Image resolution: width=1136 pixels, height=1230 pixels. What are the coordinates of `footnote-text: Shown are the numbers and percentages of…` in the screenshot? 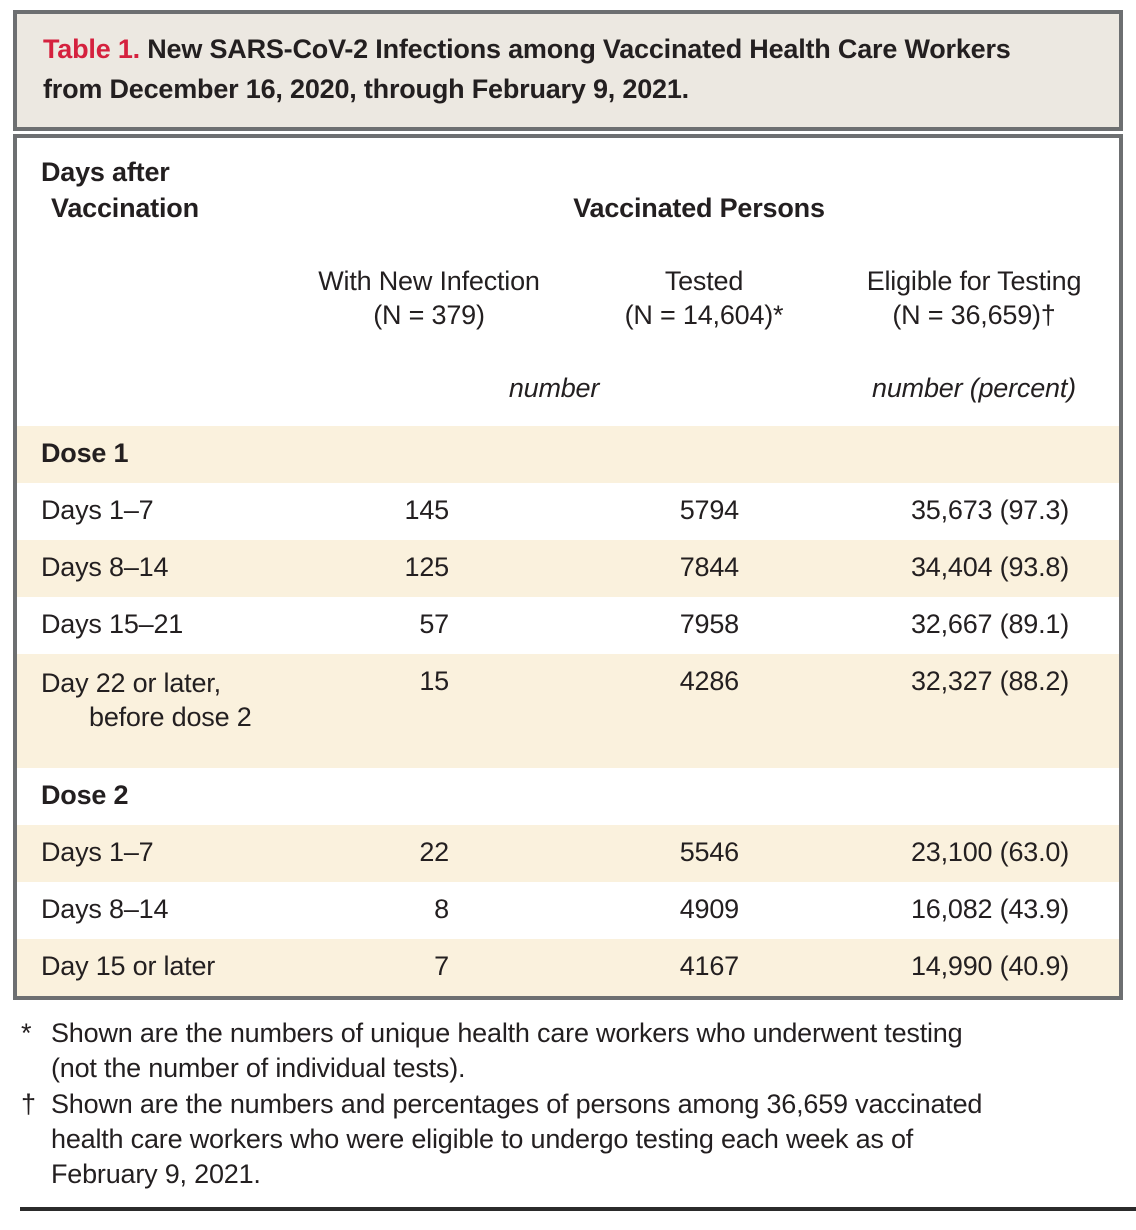 It's located at (516, 1139).